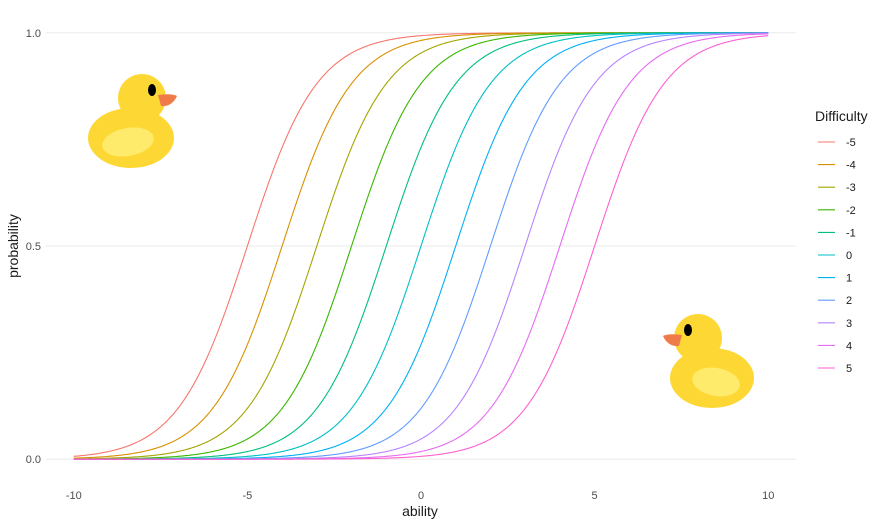 Image resolution: width=887 pixels, height=526 pixels. What do you see at coordinates (768, 496) in the screenshot?
I see `x-tick-label: 10` at bounding box center [768, 496].